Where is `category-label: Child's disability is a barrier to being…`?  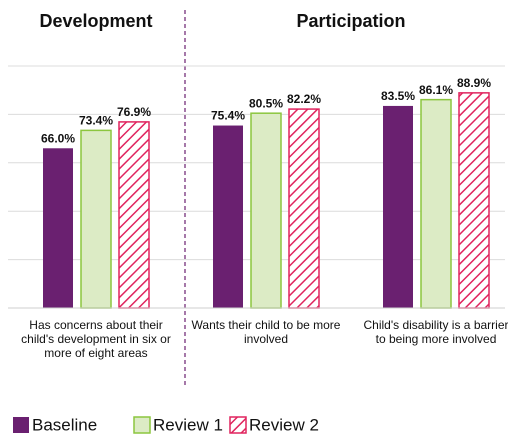
category-label: Child's disability is a barrier to being… is located at coordinates (435, 332).